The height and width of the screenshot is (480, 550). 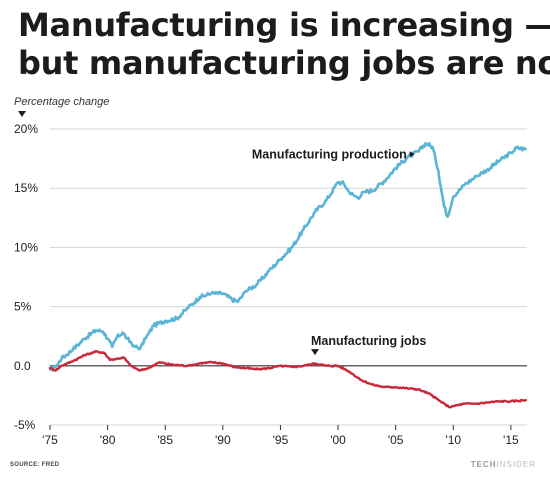 What do you see at coordinates (62, 102) in the screenshot?
I see `y-axis-label: Percentage change` at bounding box center [62, 102].